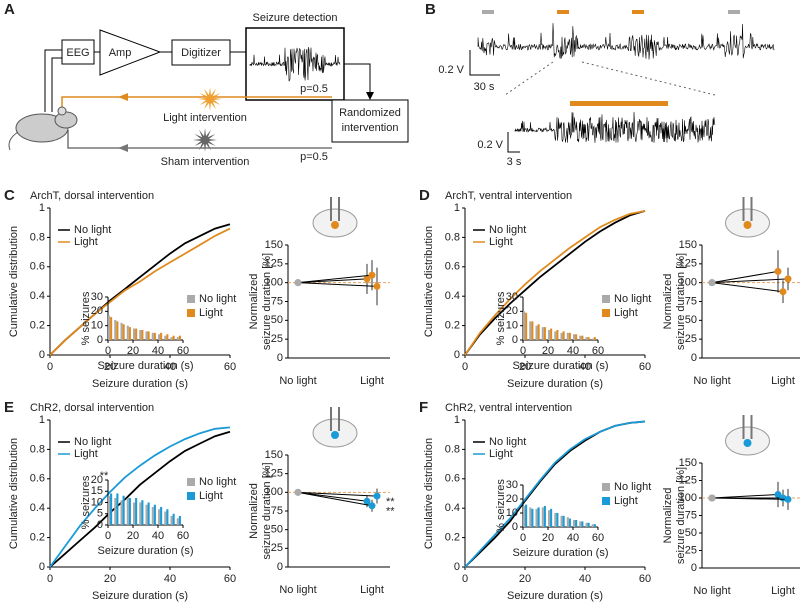 The width and height of the screenshot is (800, 604). What do you see at coordinates (97, 326) in the screenshot?
I see `y-tick-label: 10` at bounding box center [97, 326].